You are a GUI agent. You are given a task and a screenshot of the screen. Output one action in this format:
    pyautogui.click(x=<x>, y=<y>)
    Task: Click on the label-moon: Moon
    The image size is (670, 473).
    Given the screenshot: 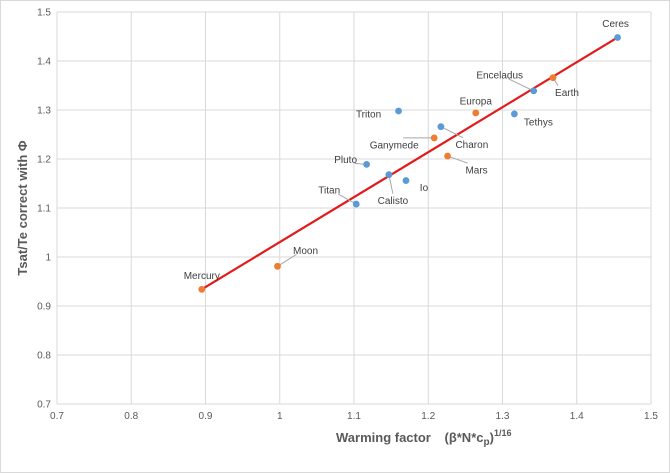 What is the action you would take?
    pyautogui.click(x=305, y=251)
    